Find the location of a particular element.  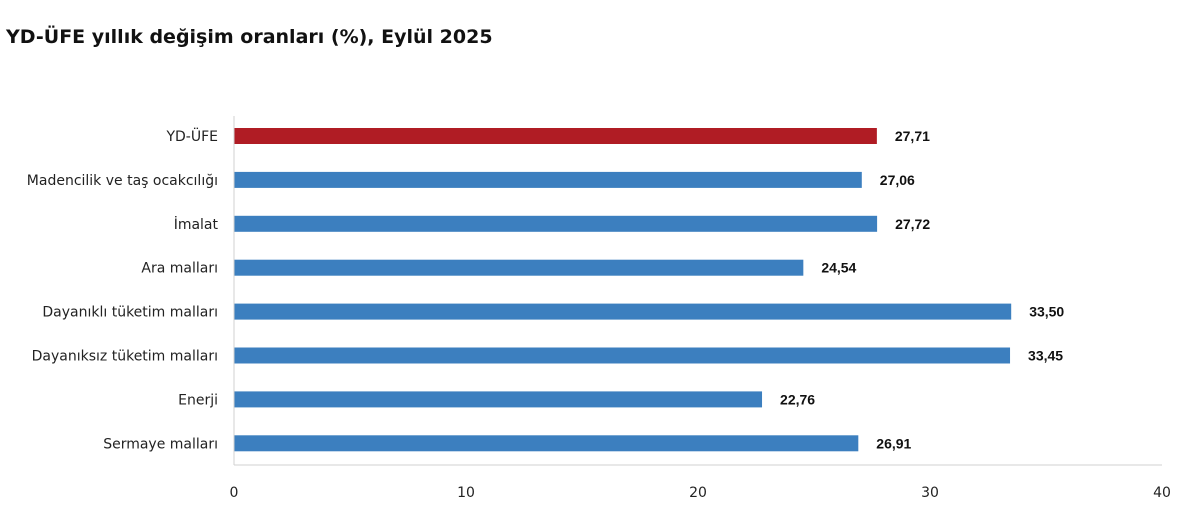

x-tick-label: 40 is located at coordinates (1162, 493).